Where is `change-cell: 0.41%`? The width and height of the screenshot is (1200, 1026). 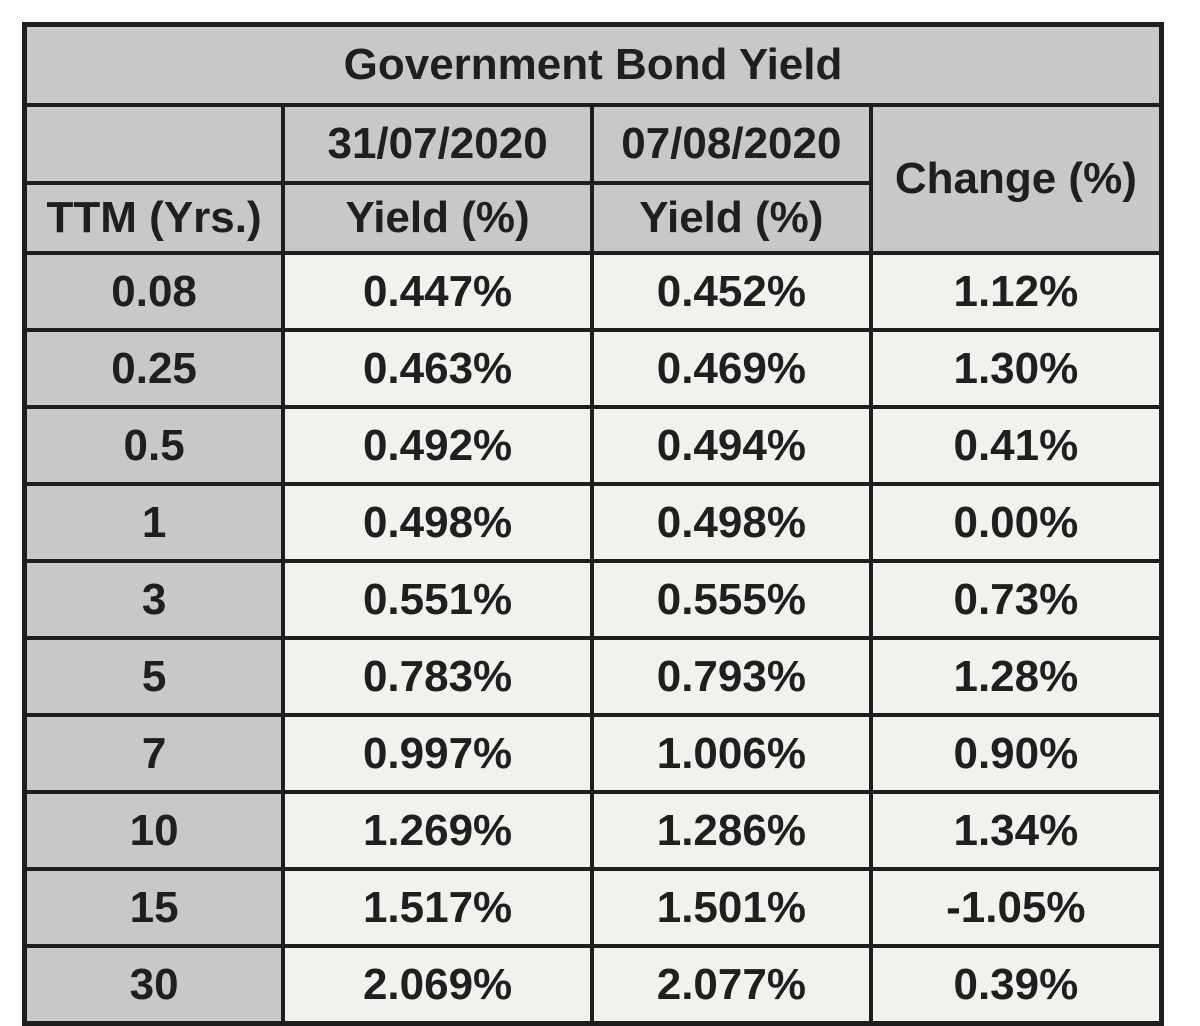
change-cell: 0.41% is located at coordinates (1016, 445).